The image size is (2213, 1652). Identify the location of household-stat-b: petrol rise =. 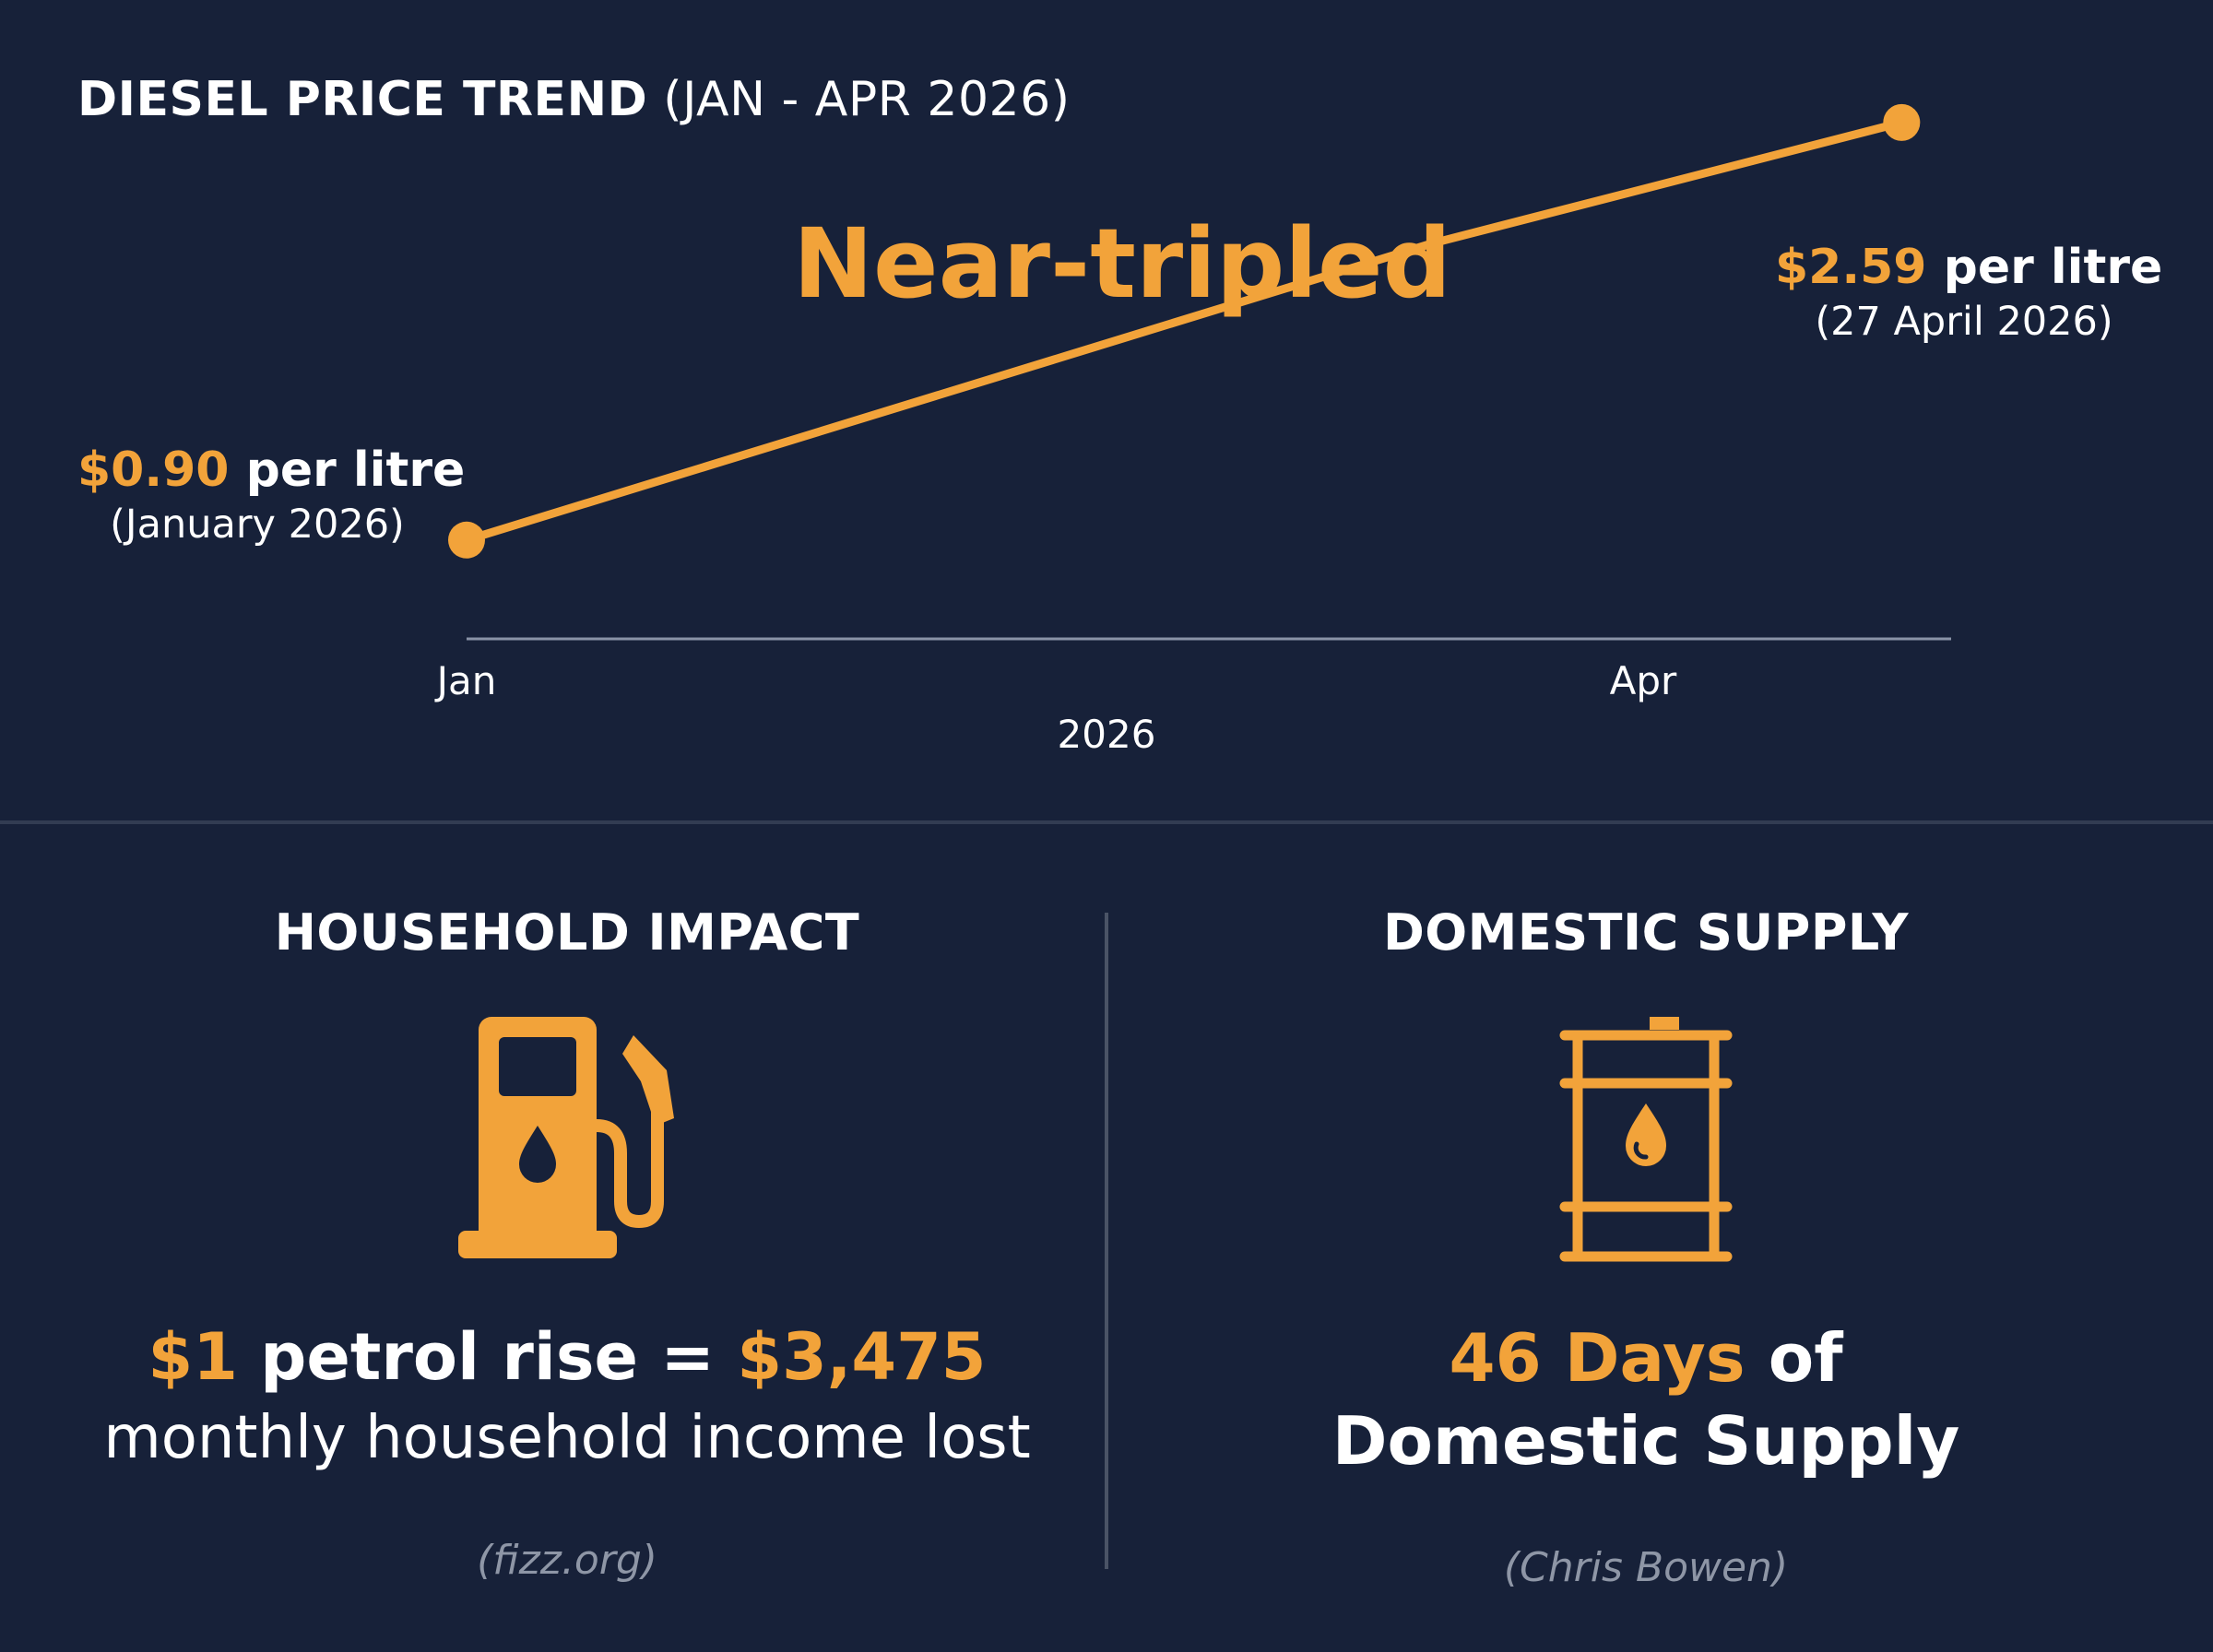
(487, 1357).